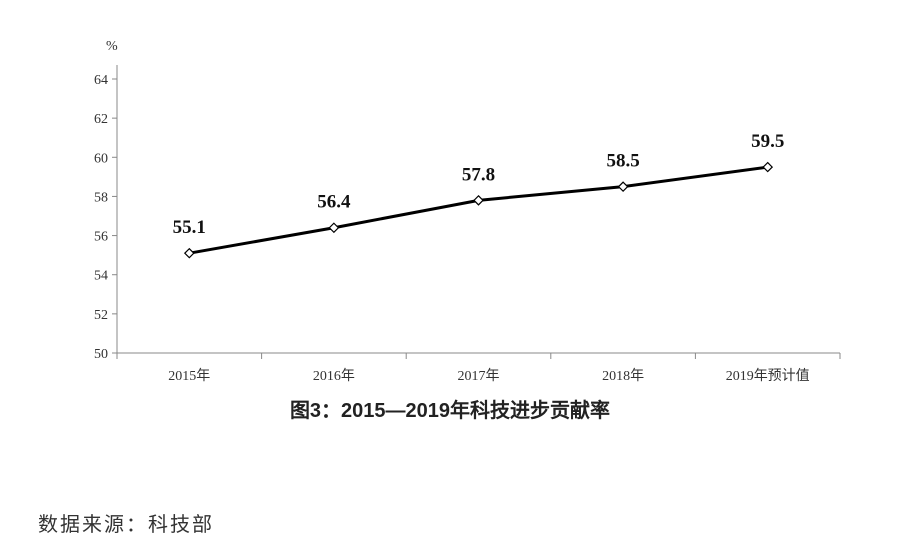 Image resolution: width=899 pixels, height=548 pixels. Describe the element at coordinates (767, 141) in the screenshot. I see `data-label: 59.5` at that location.